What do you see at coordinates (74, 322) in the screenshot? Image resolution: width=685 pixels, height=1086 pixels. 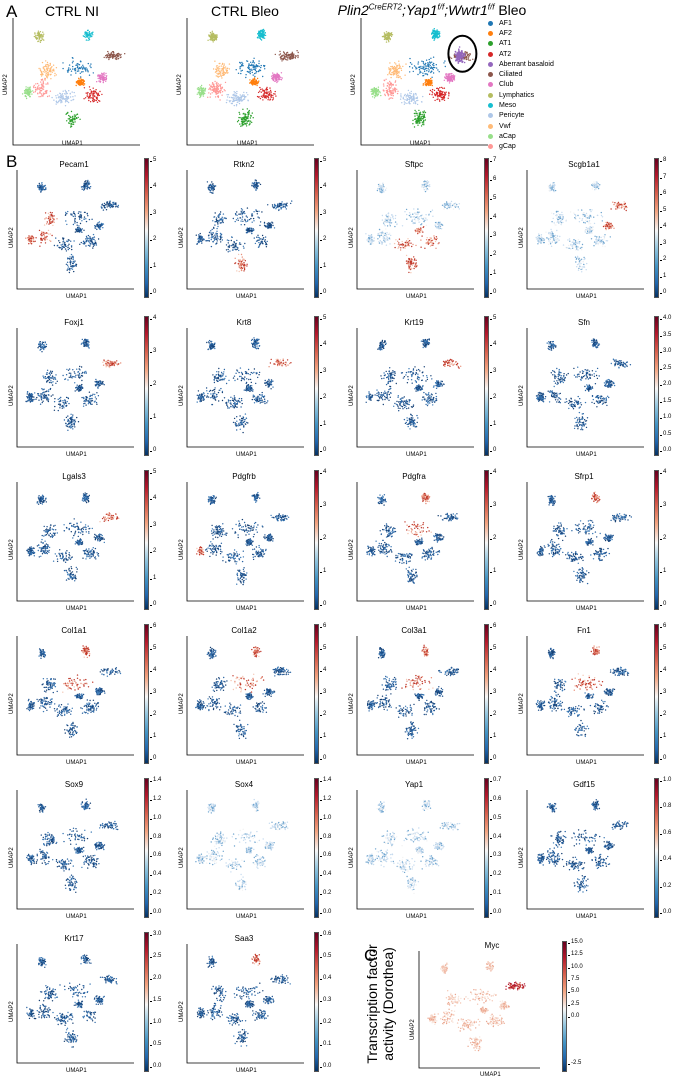 I see `feature-plot-title: Foxj1` at bounding box center [74, 322].